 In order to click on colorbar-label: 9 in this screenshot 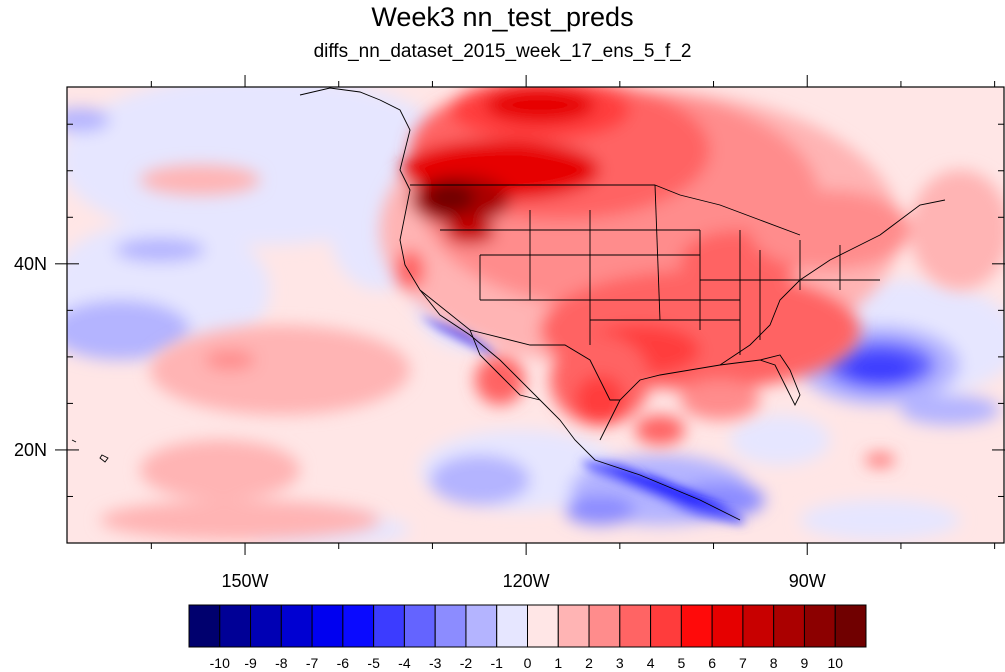, I will do `click(805, 663)`.